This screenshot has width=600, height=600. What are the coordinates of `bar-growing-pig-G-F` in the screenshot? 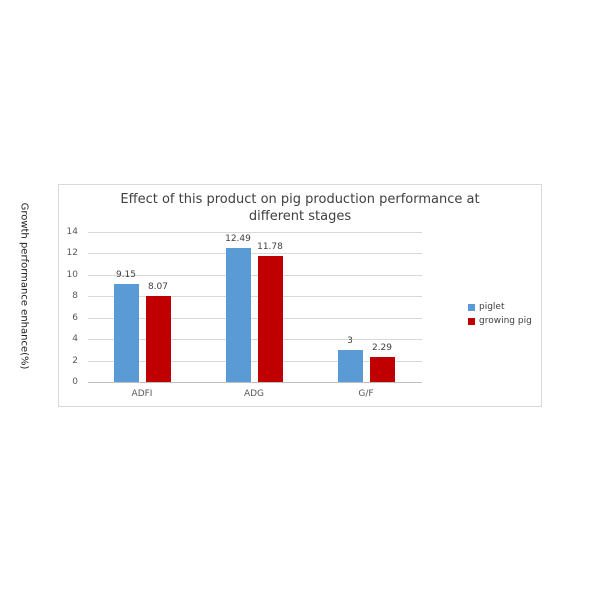 It's located at (382, 369).